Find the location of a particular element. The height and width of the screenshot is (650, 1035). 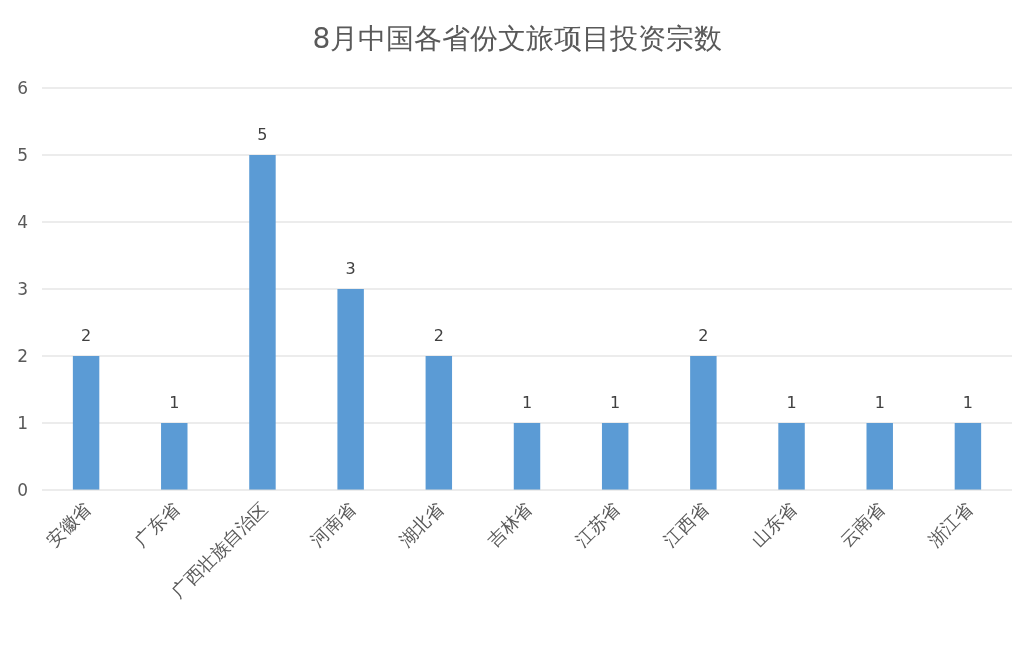

x-tick-label: 吉林省 is located at coordinates (509, 524).